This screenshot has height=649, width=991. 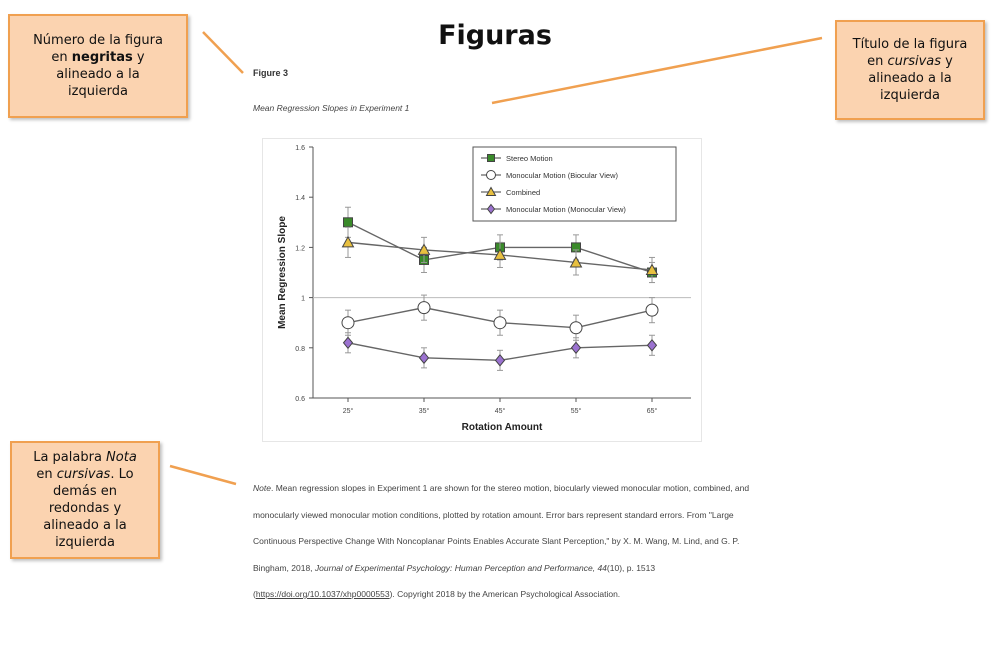 I want to click on note-label: Note, so click(x=262, y=488).